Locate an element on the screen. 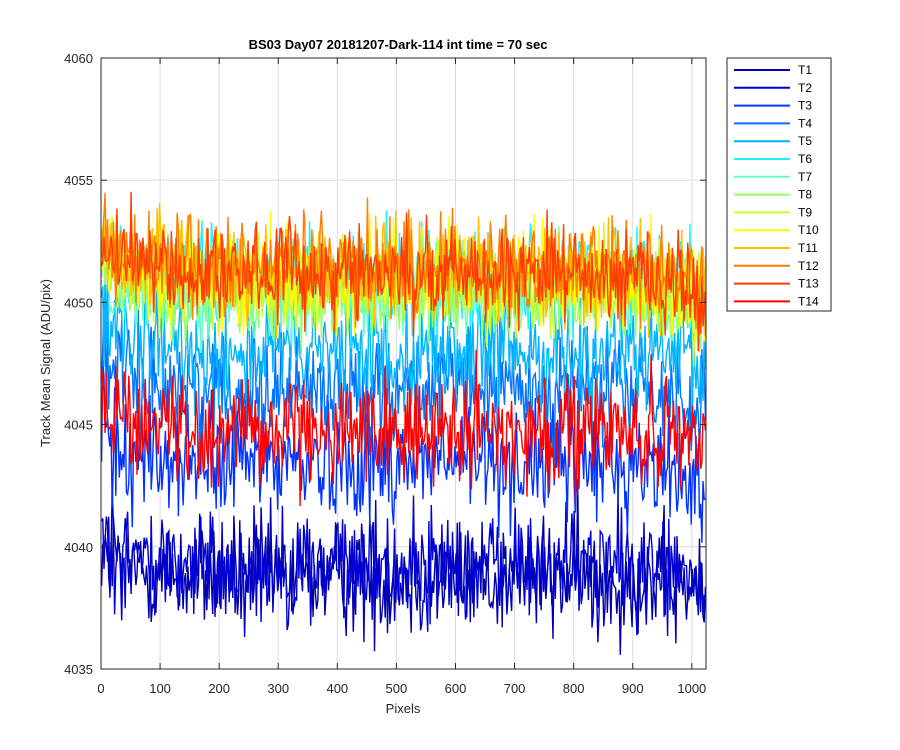 This screenshot has height=750, width=900. series-line-T14 is located at coordinates (403, 428).